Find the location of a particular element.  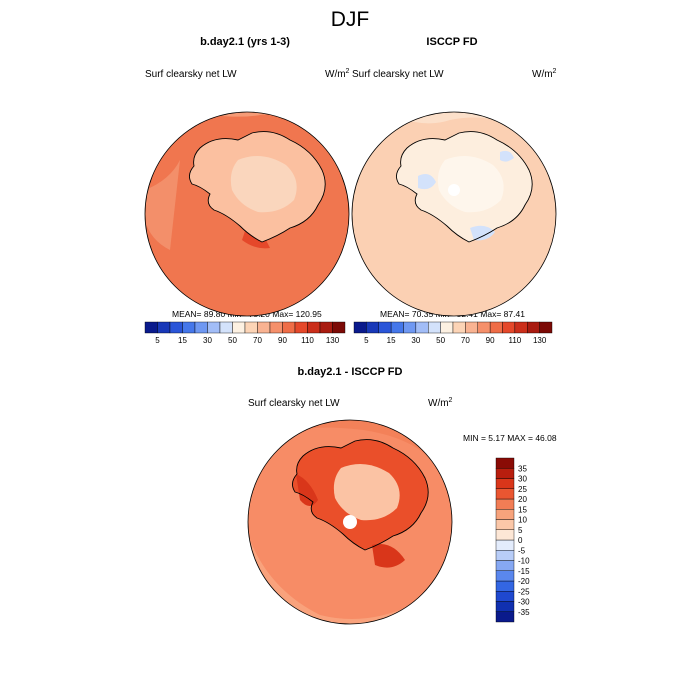

panel2-pole-missing is located at coordinates (454, 190).